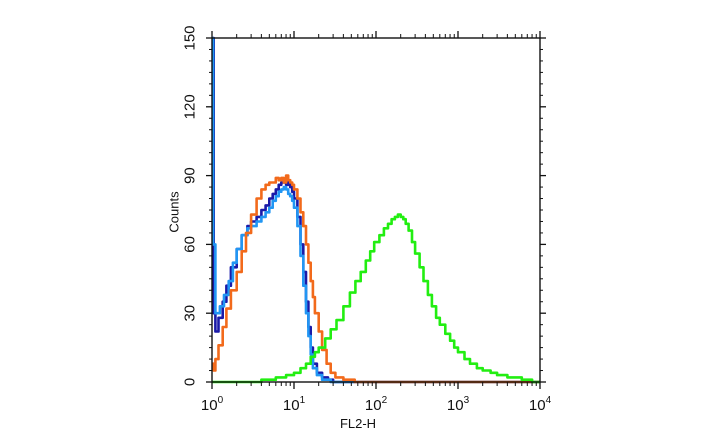  Describe the element at coordinates (458, 404) in the screenshot. I see `x-tick-label: 10³` at that location.